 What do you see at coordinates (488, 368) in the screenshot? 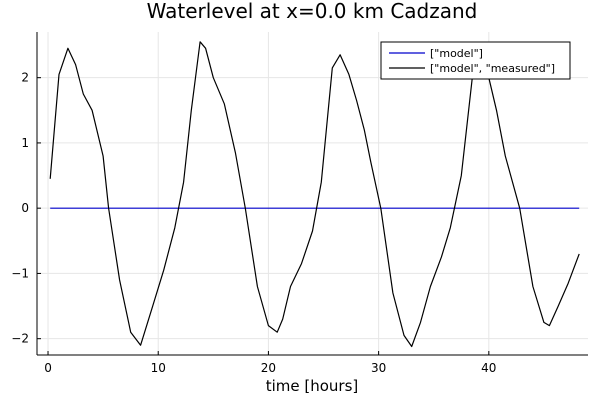
I see `x-tick-label: 40` at bounding box center [488, 368].